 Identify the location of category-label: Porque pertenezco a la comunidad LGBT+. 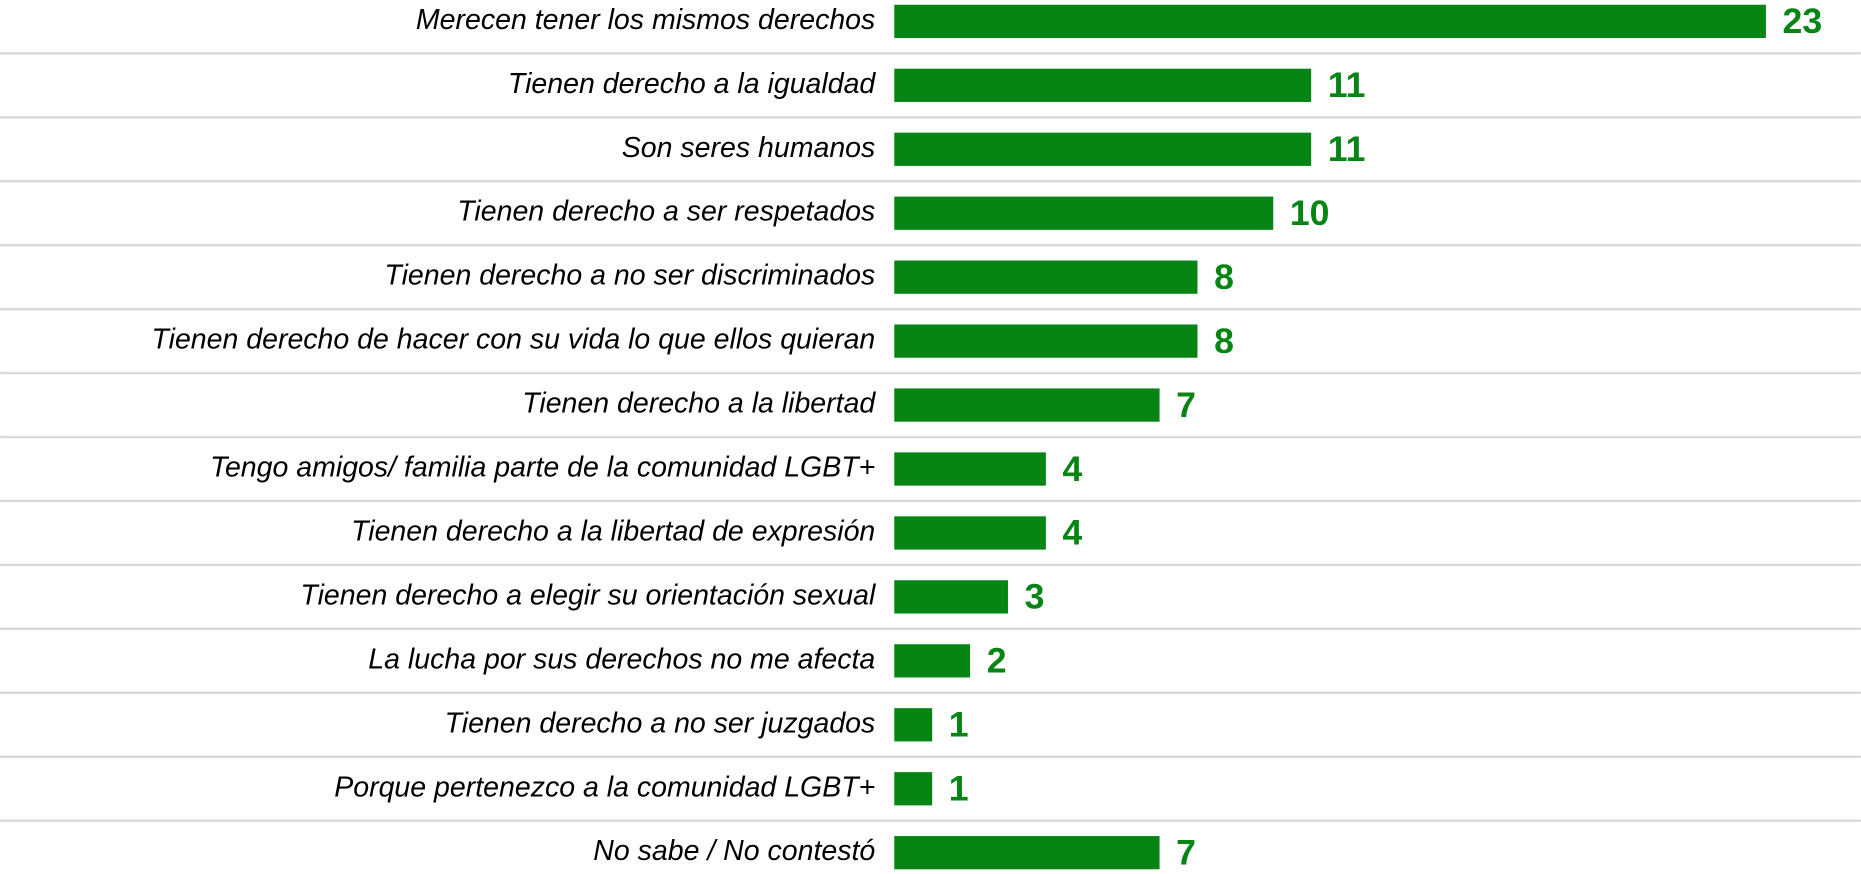
(604, 787).